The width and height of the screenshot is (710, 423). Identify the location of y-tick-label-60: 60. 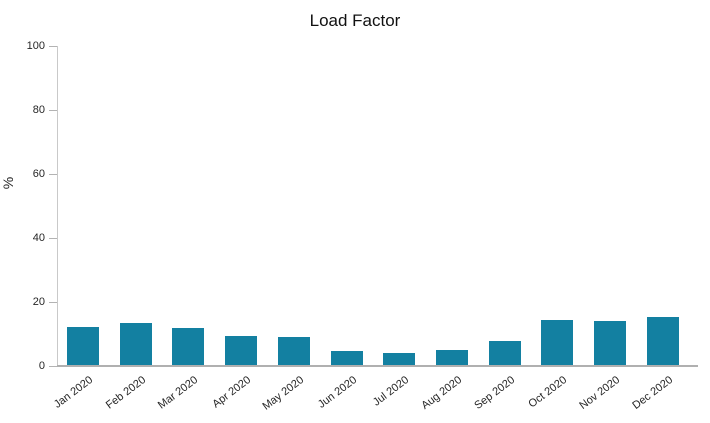
(38, 173).